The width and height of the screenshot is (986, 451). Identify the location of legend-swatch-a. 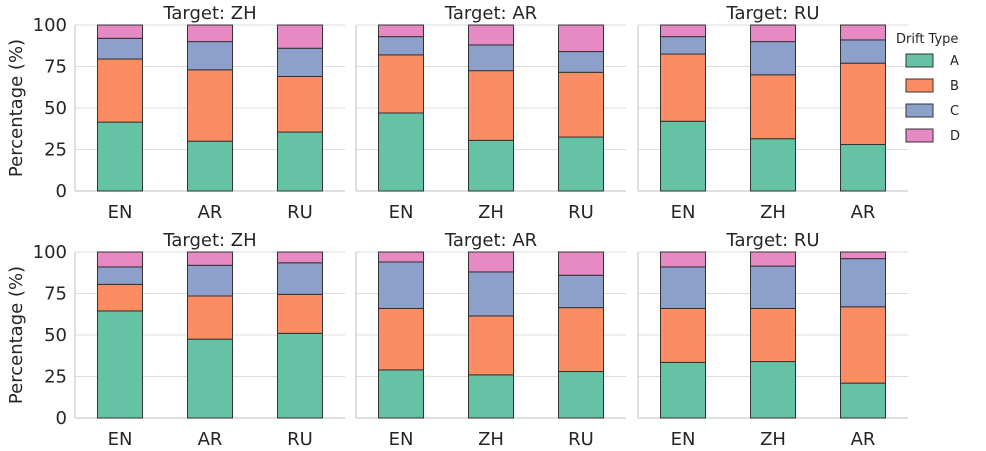
(919, 60).